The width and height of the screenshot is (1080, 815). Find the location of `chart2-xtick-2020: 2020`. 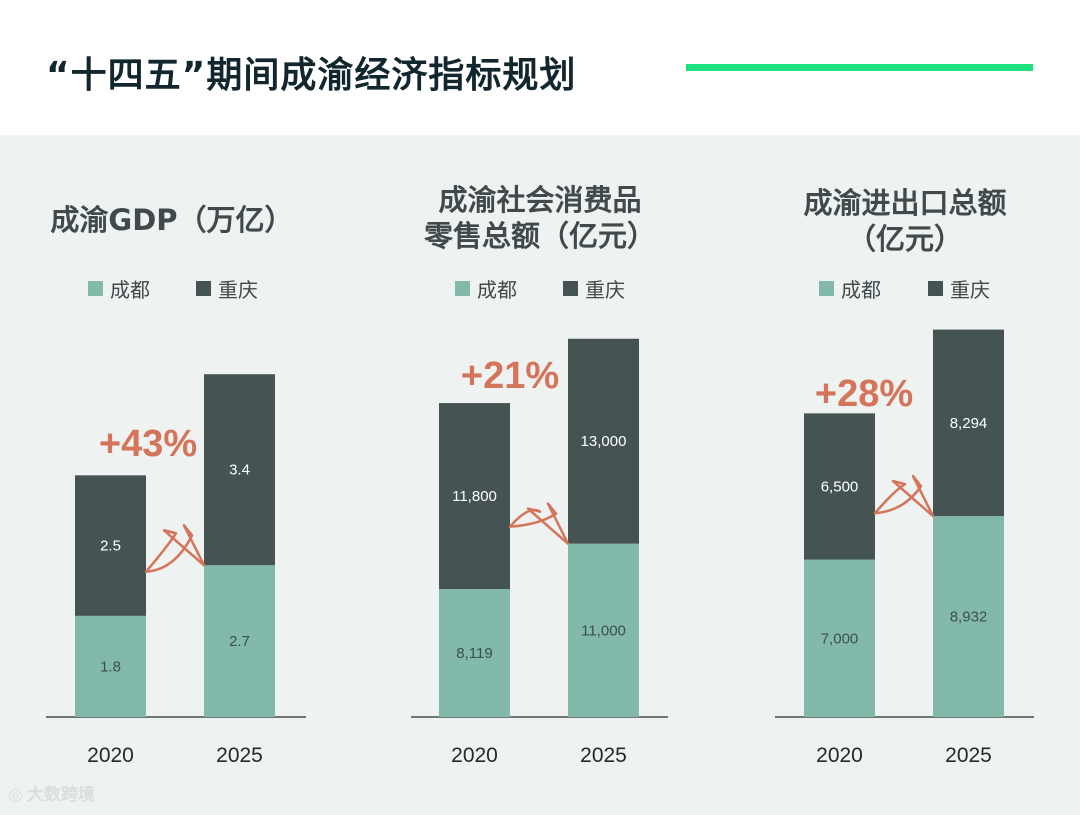

chart2-xtick-2020: 2020 is located at coordinates (474, 755).